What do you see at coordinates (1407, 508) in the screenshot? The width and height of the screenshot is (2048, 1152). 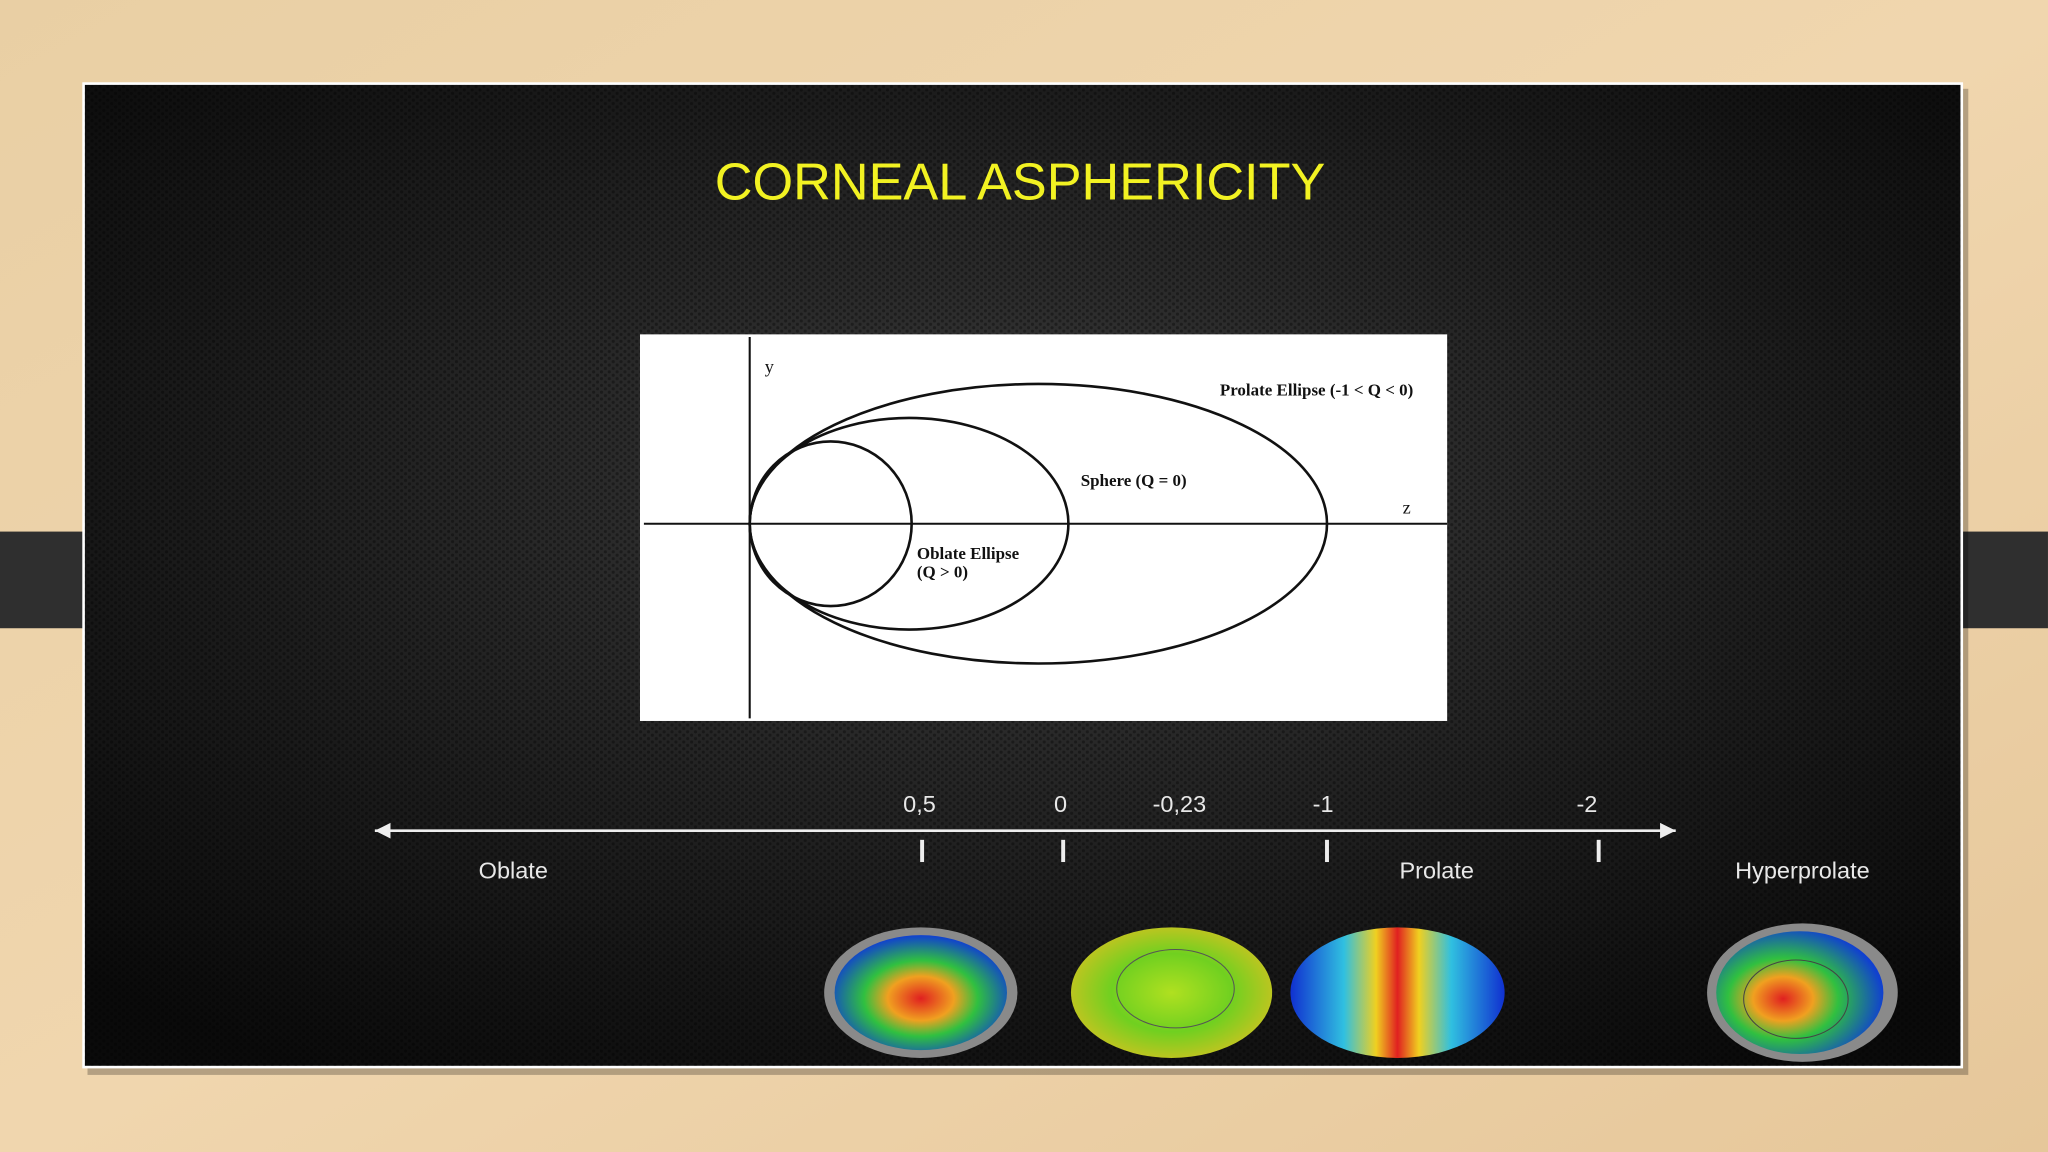 I see `z-axis-label: z` at bounding box center [1407, 508].